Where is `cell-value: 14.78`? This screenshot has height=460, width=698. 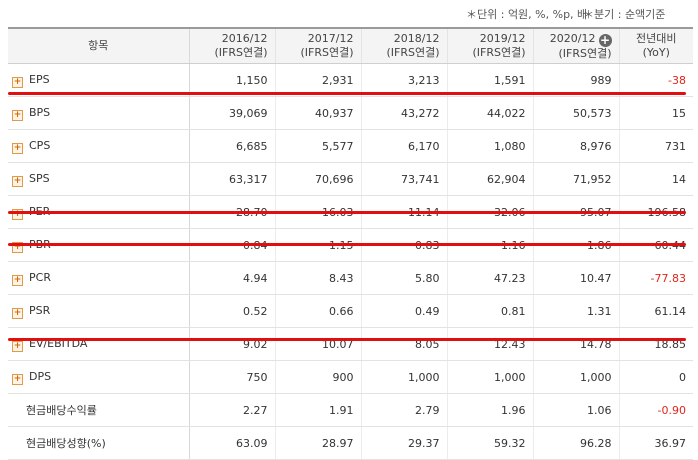
cell-value: 14.78 is located at coordinates (576, 344).